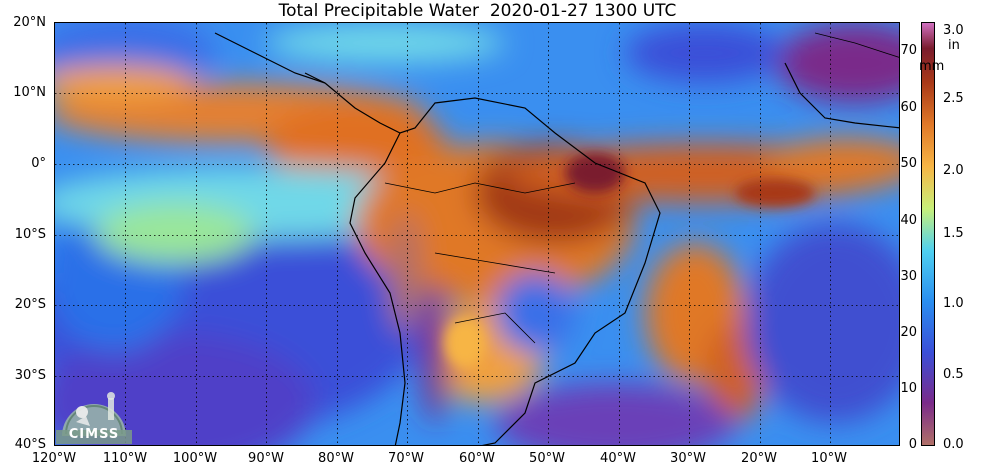 The image size is (1000, 470). Describe the element at coordinates (908, 50) in the screenshot. I see `mm-tick: 70` at that location.